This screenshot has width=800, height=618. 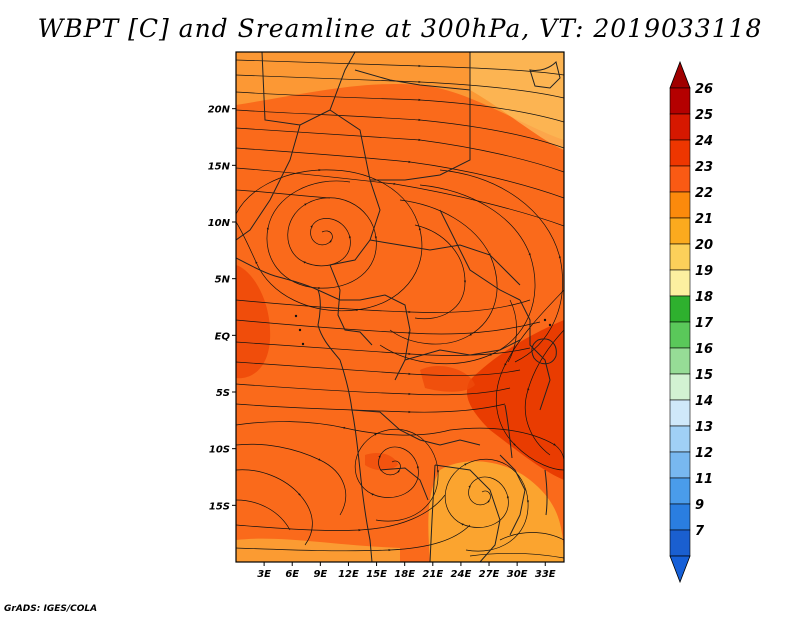 What do you see at coordinates (704, 375) in the screenshot?
I see `colorbar-level-label: 15` at bounding box center [704, 375].